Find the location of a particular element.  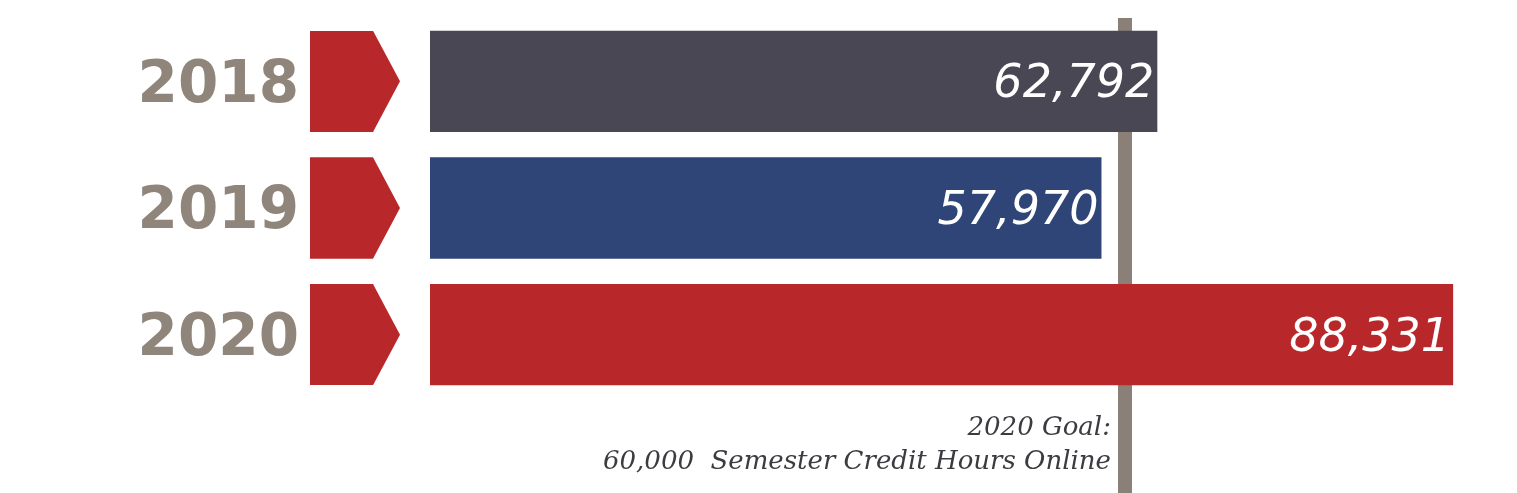

data-label: 88,331 is located at coordinates (1370, 334).